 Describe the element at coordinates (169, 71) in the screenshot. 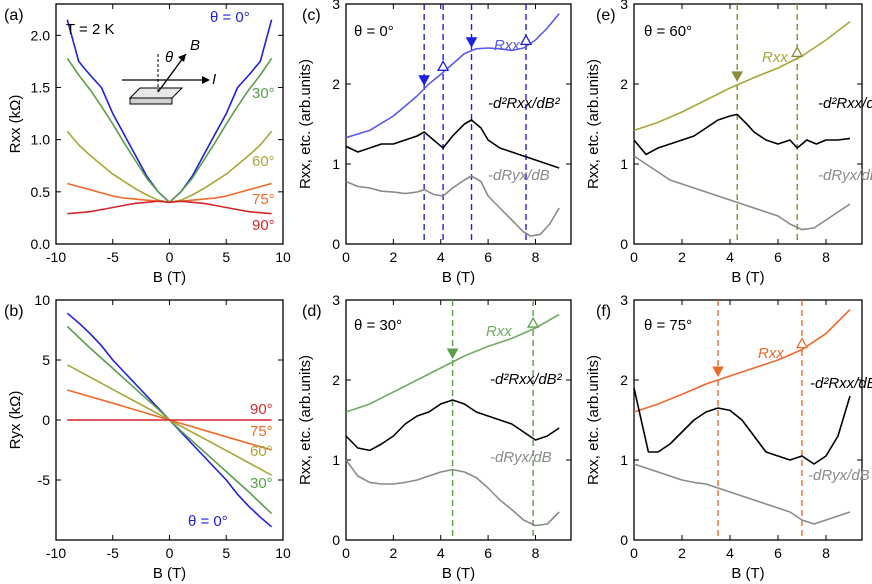

I see `inset-schematic: θBI` at that location.